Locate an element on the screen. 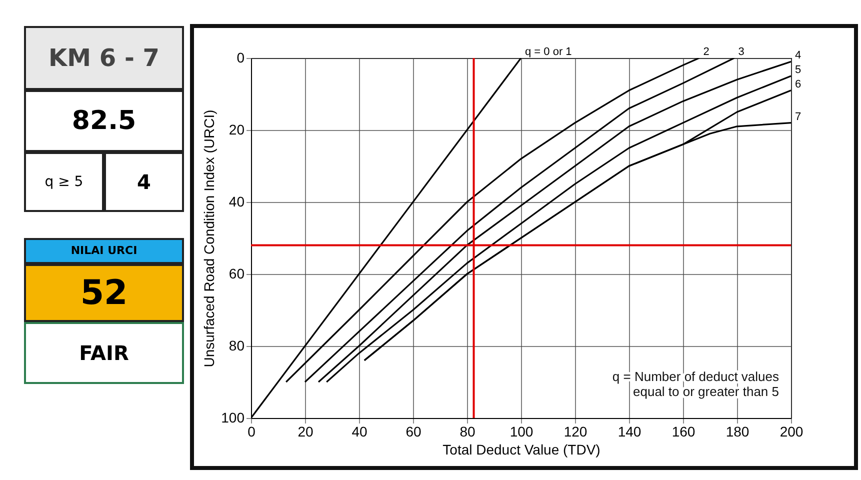 This screenshot has width=861, height=480. x-tick-label: 120 is located at coordinates (576, 432).